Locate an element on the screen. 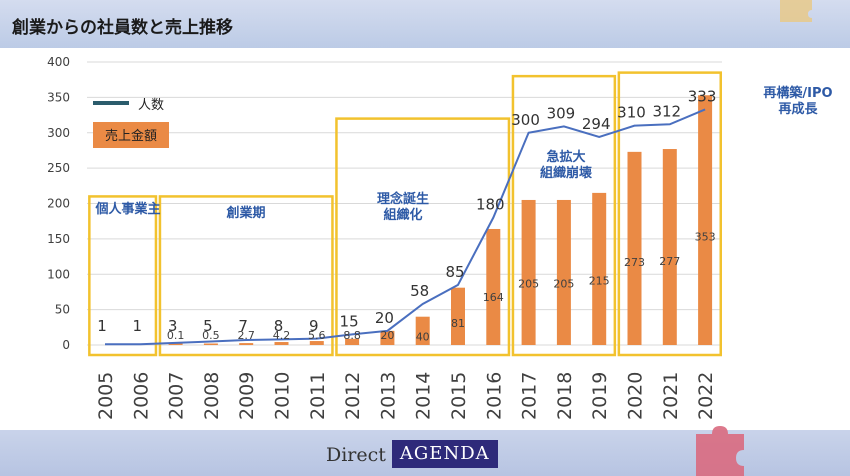 Image resolution: width=850 pixels, height=476 pixels. phase-label: 再成長 is located at coordinates (798, 109).